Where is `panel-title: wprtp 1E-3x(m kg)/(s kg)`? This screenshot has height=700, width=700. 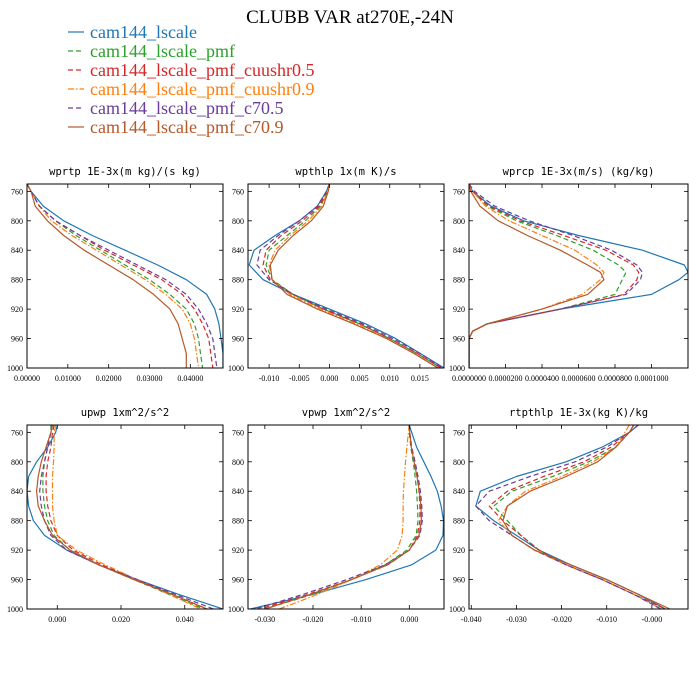
panel-title: wprtp 1E-3x(m kg)/(s kg) is located at coordinates (125, 172).